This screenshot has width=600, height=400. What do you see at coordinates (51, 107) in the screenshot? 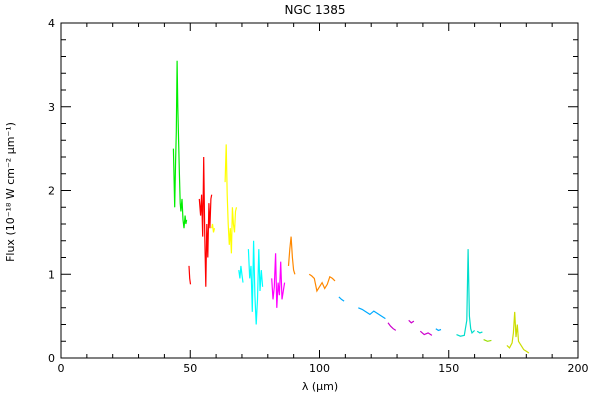
I see `y-tick-label: 3` at bounding box center [51, 107].